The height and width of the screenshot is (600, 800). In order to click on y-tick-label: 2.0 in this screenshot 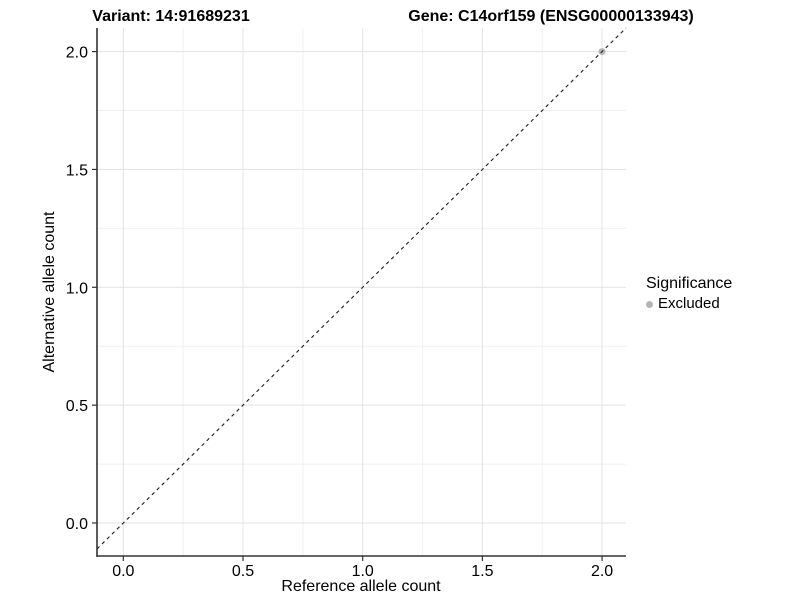, I will do `click(77, 53)`.